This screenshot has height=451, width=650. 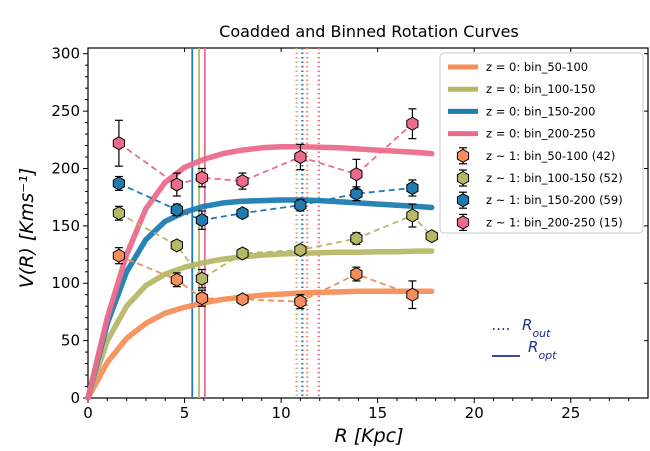 I want to click on r-opt-label: Ropt, so click(x=542, y=350).